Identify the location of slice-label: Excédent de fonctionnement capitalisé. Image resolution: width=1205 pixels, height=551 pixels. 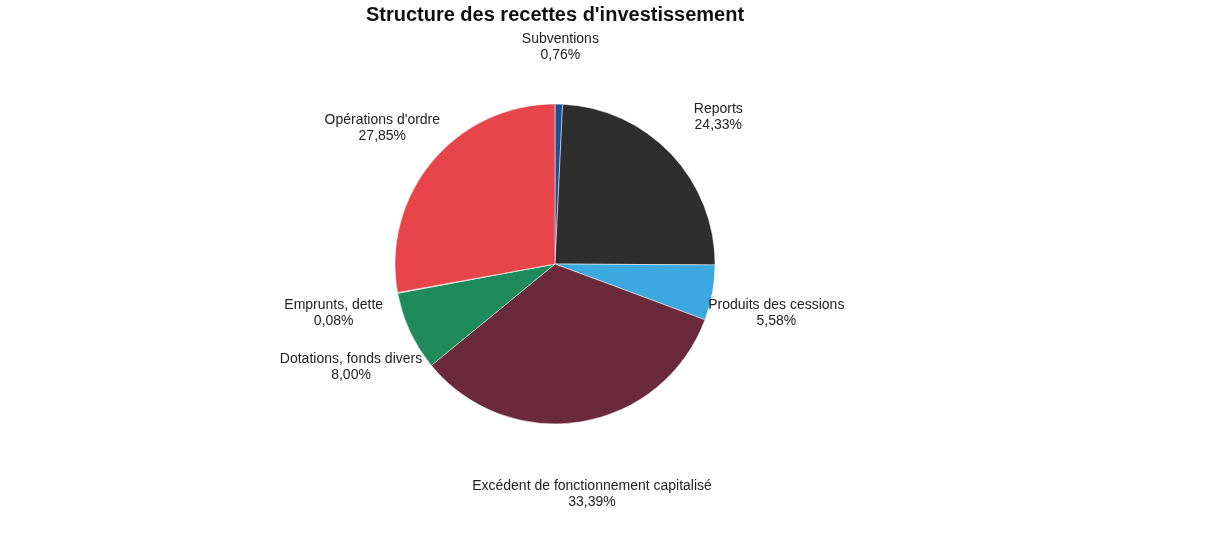
(592, 484).